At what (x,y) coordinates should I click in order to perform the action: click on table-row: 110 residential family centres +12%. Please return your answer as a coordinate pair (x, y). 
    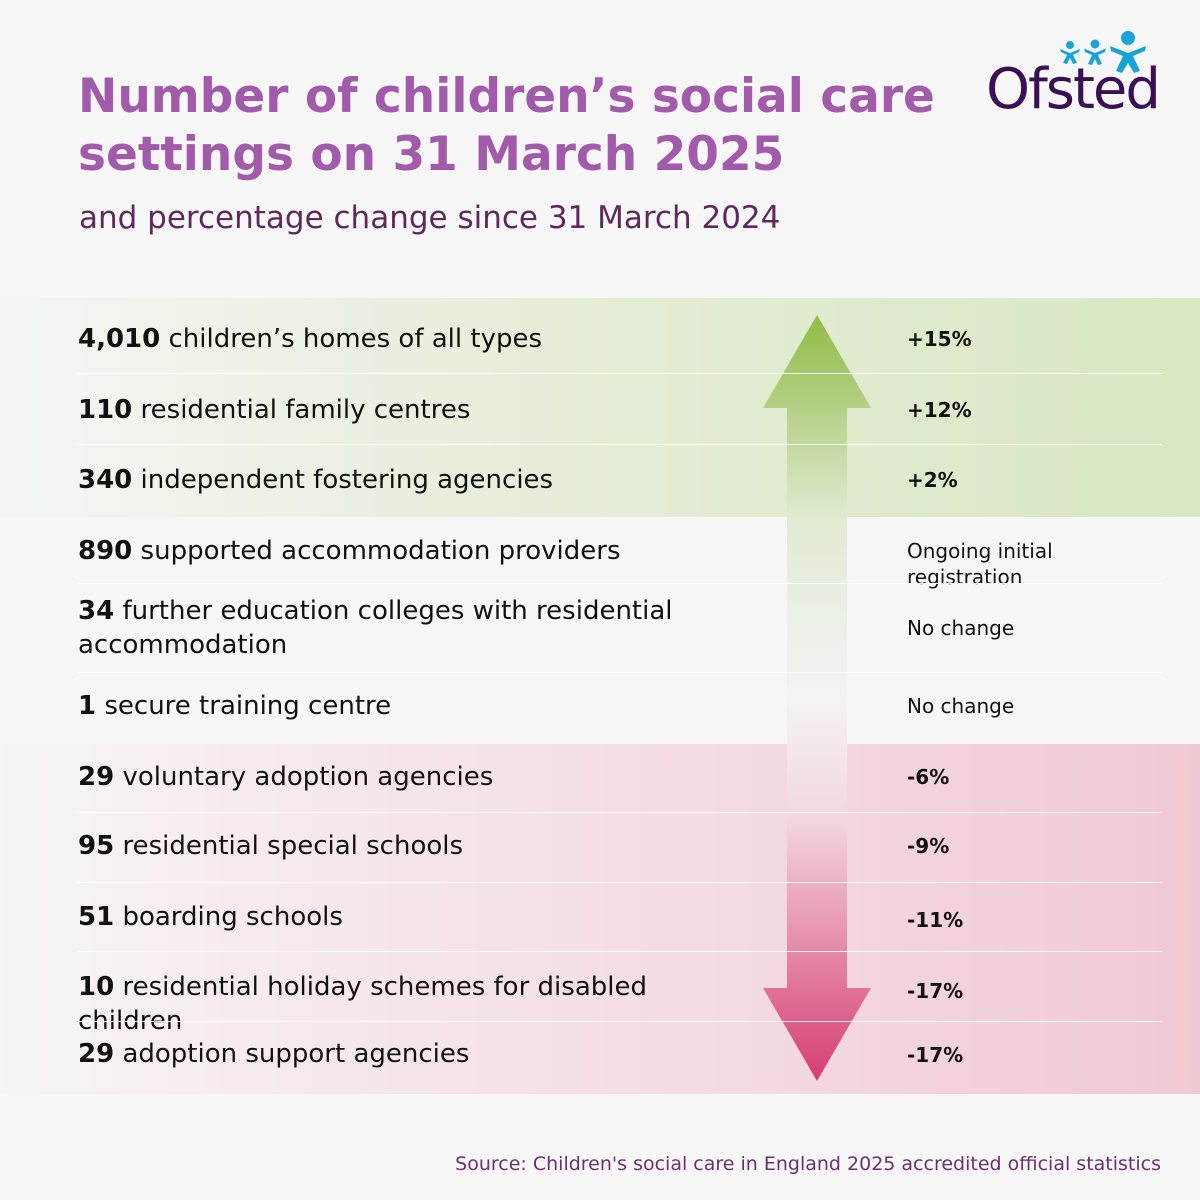
    Looking at the image, I should click on (620, 409).